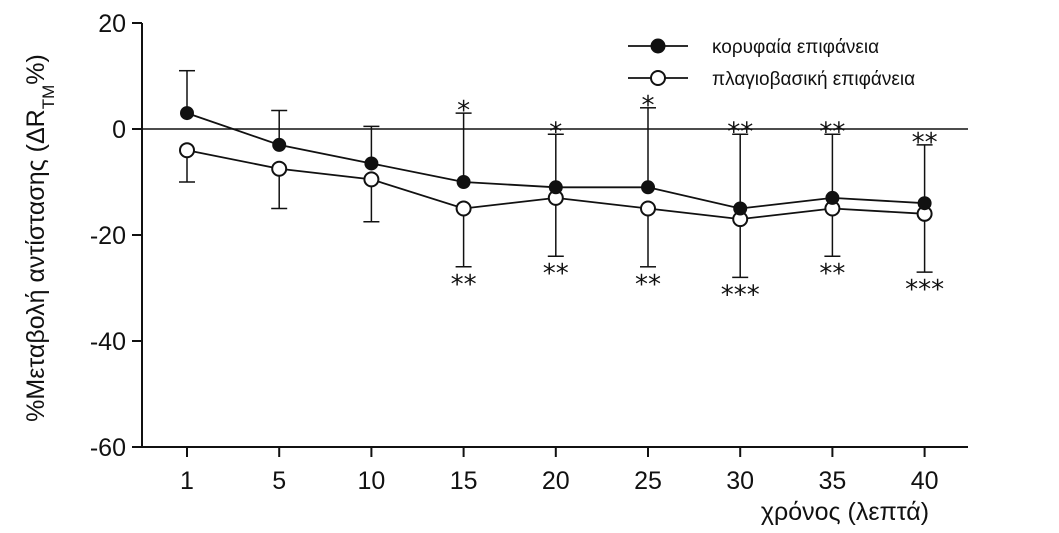 This screenshot has height=533, width=1059. Describe the element at coordinates (740, 481) in the screenshot. I see `x-tick-label: 30` at that location.